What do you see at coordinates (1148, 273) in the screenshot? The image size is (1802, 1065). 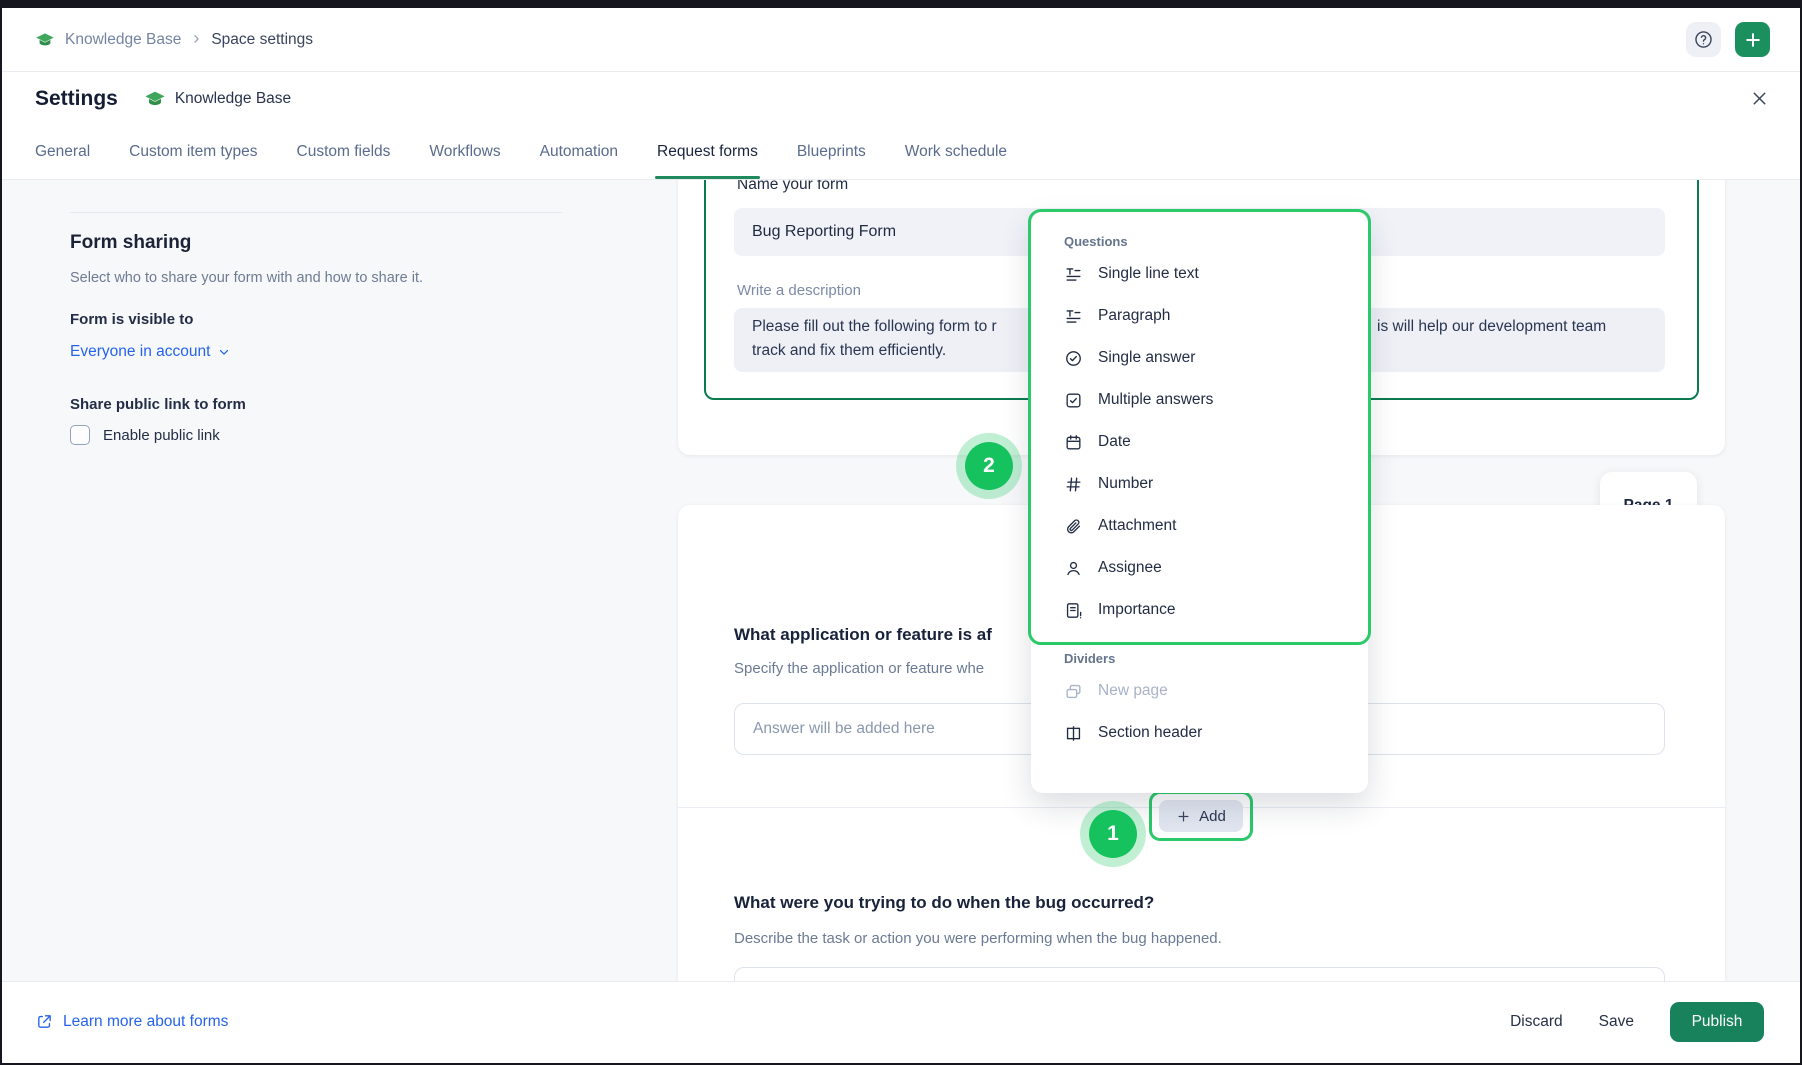 I see `menu-item-label: Single line text` at bounding box center [1148, 273].